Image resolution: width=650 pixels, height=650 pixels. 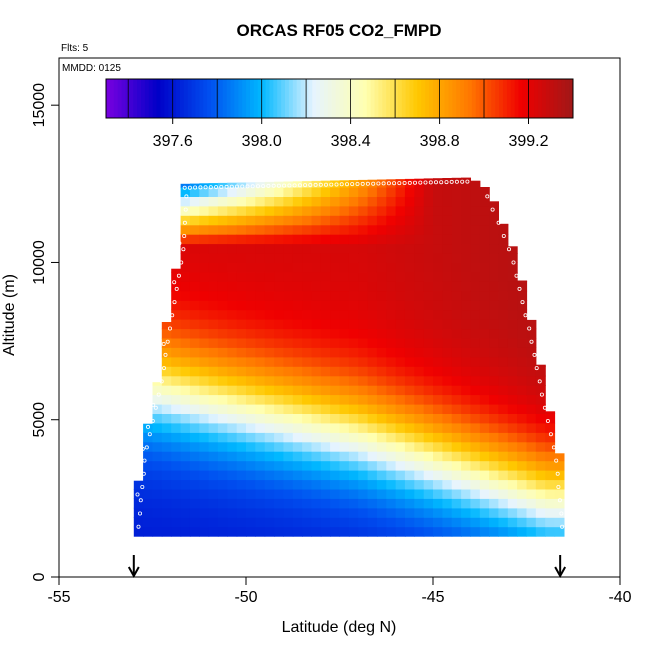 What do you see at coordinates (339, 627) in the screenshot?
I see `x-axis-label: Latitude (deg N)` at bounding box center [339, 627].